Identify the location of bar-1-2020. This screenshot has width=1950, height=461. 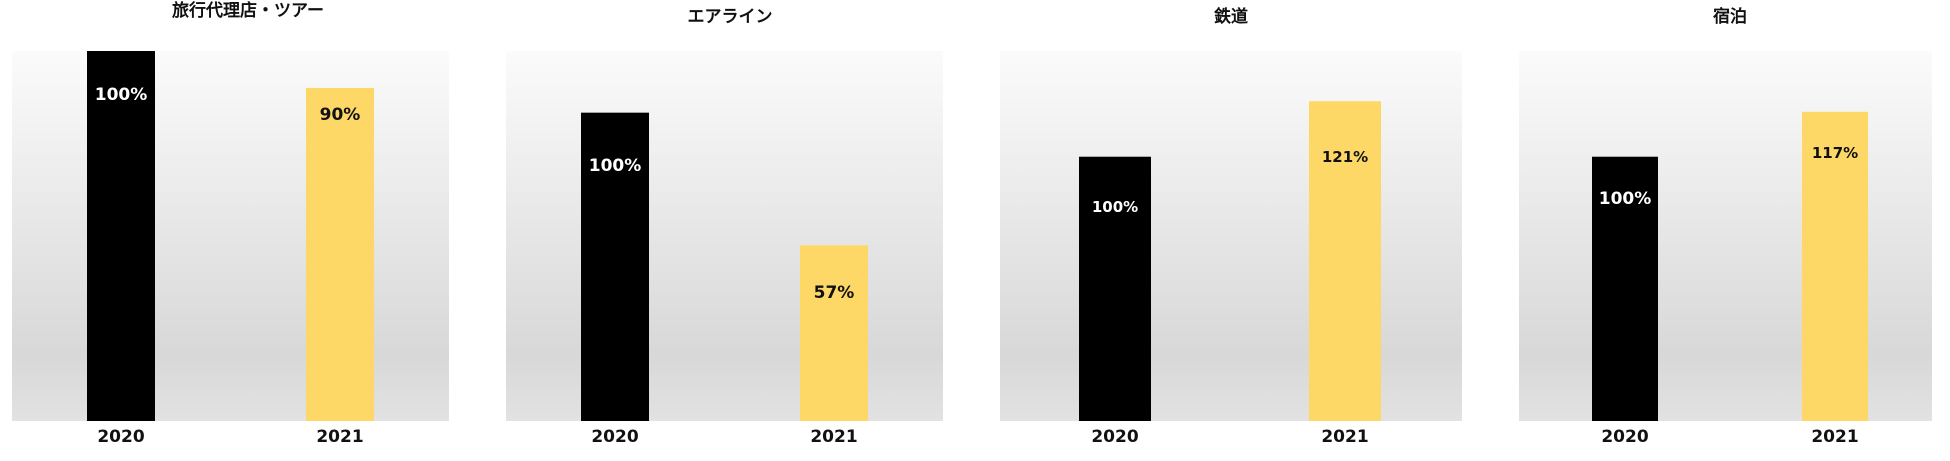
(121, 236).